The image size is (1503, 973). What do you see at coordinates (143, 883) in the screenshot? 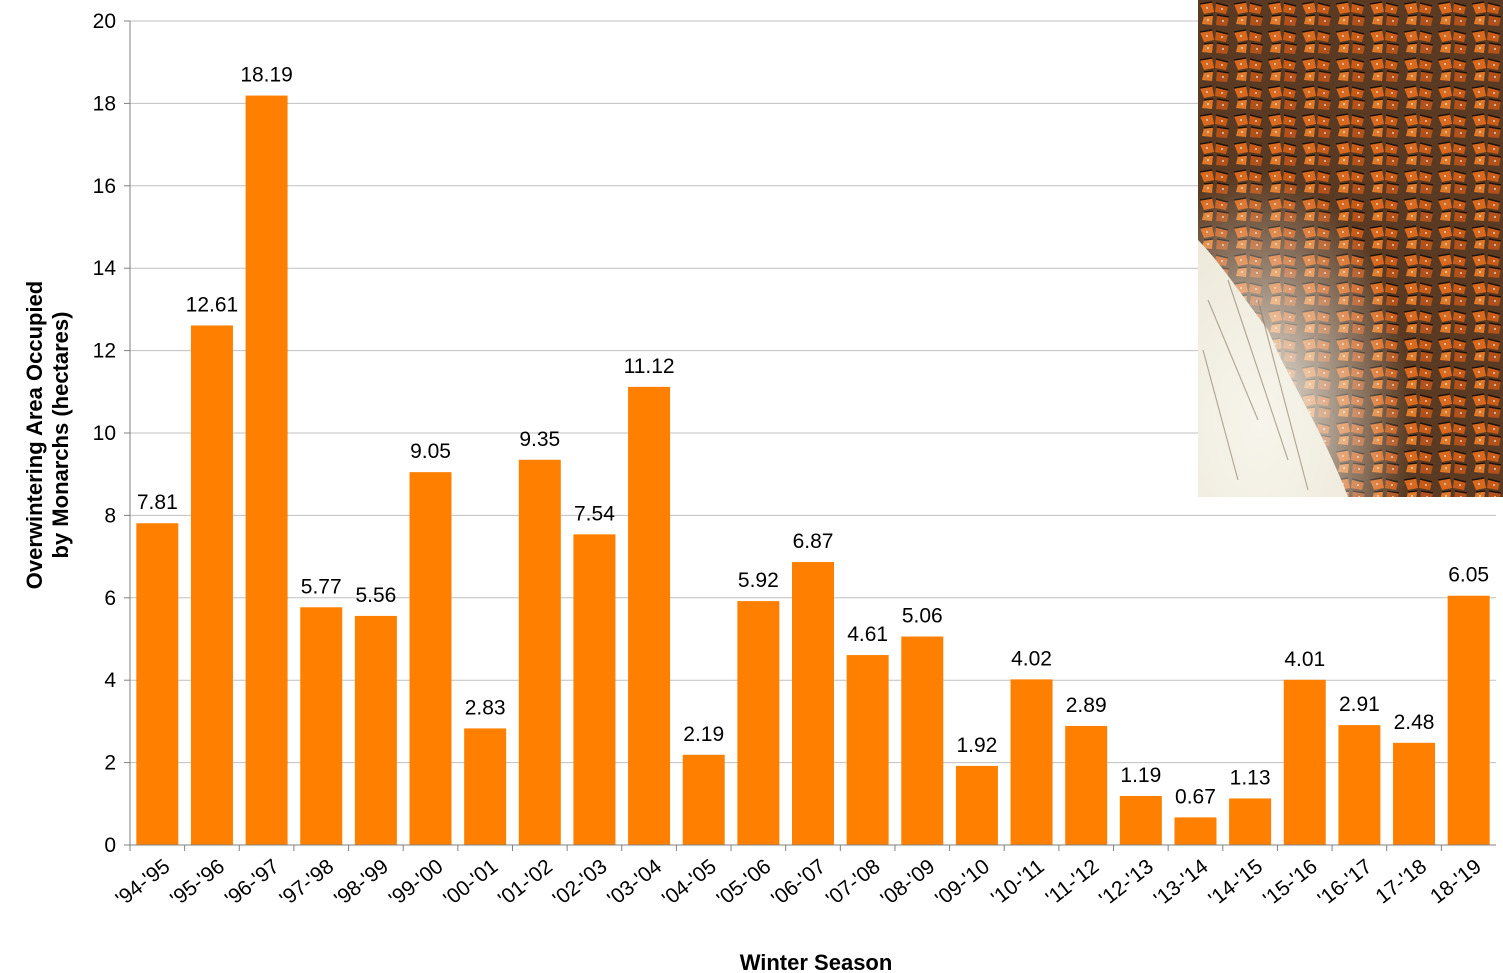
I see `x-tick-label: '94-'95` at bounding box center [143, 883].